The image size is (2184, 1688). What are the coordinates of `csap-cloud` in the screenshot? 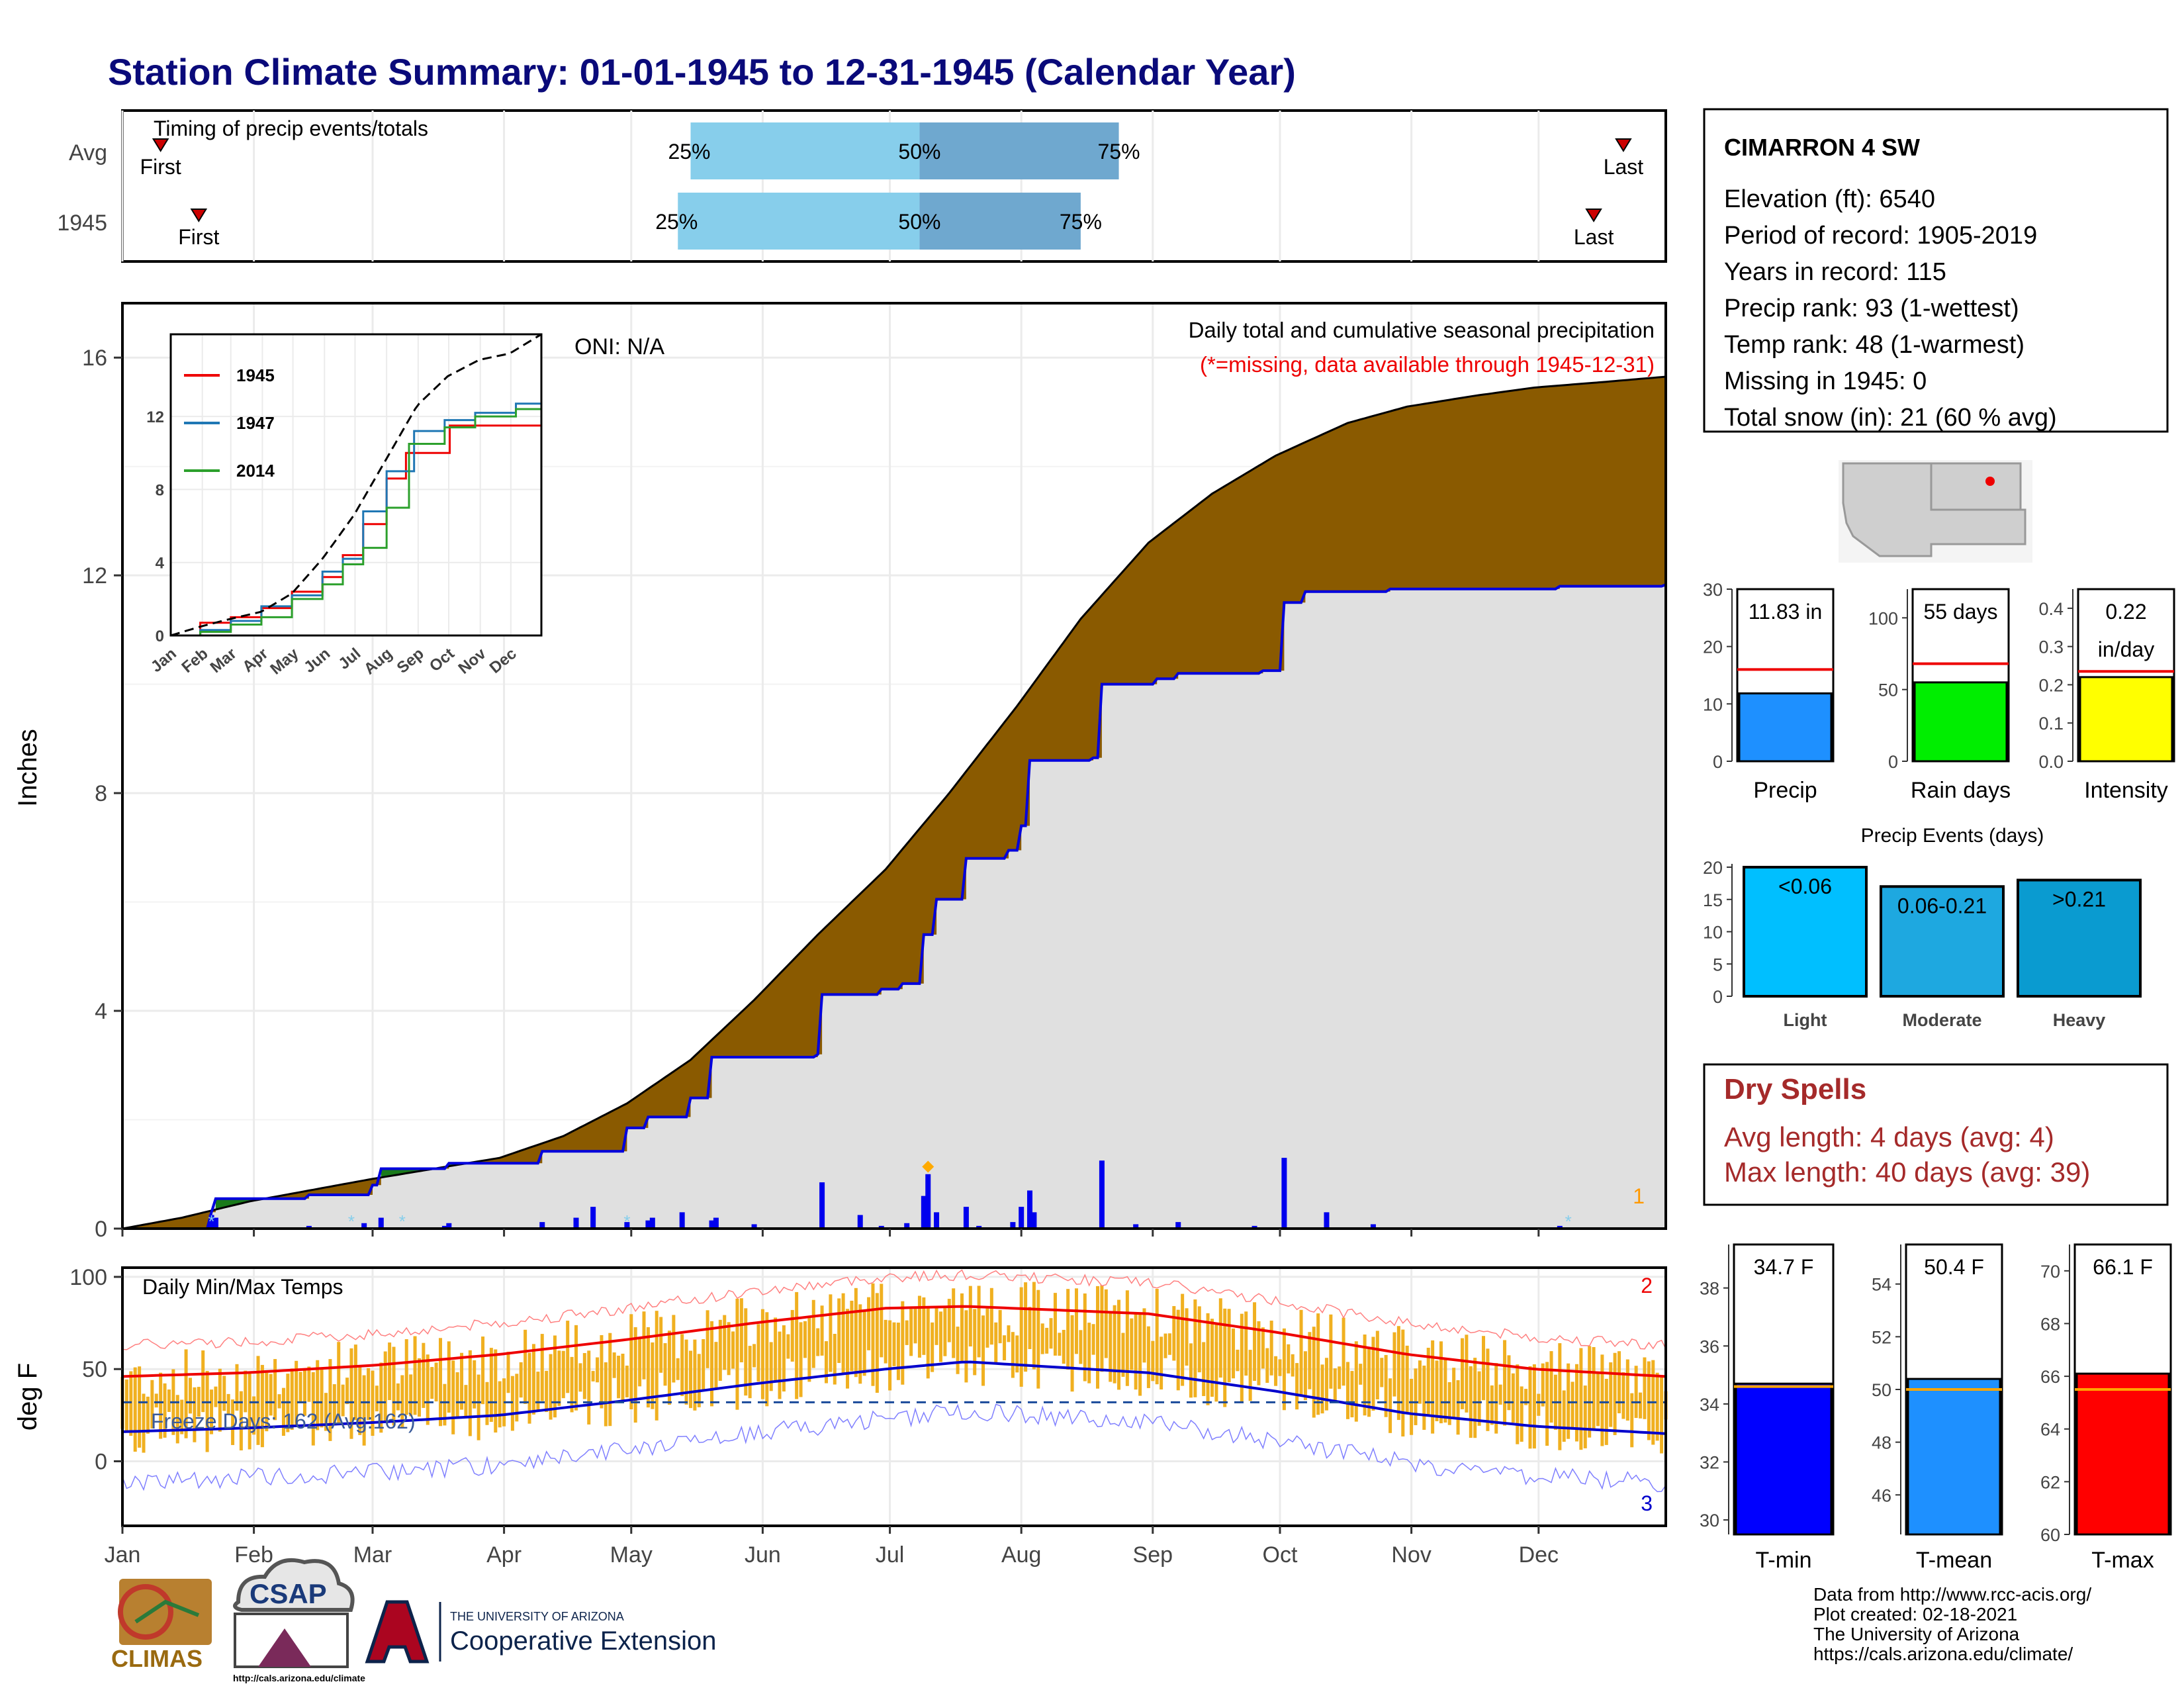 It's located at (294, 1585).